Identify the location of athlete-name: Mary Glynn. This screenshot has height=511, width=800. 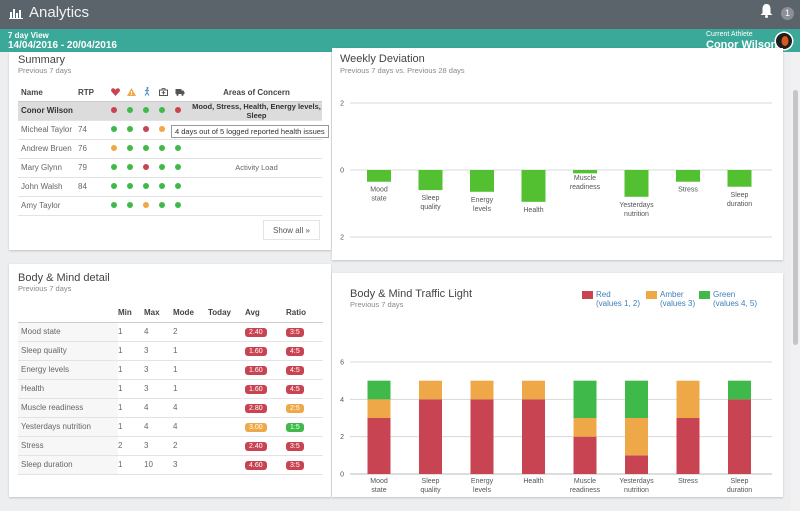
(48, 168).